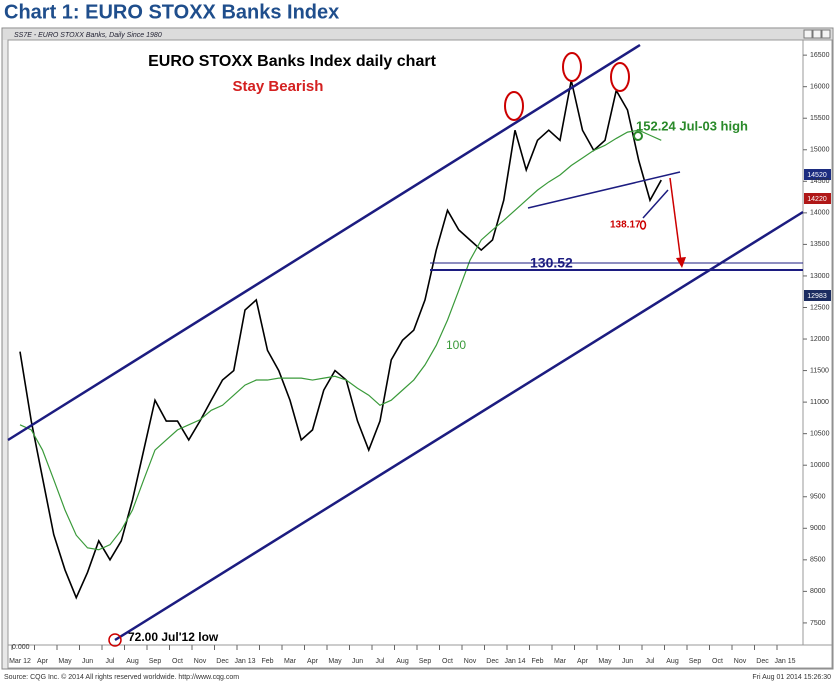  What do you see at coordinates (625, 225) in the screenshot?
I see `annotation: 138.17` at bounding box center [625, 225].